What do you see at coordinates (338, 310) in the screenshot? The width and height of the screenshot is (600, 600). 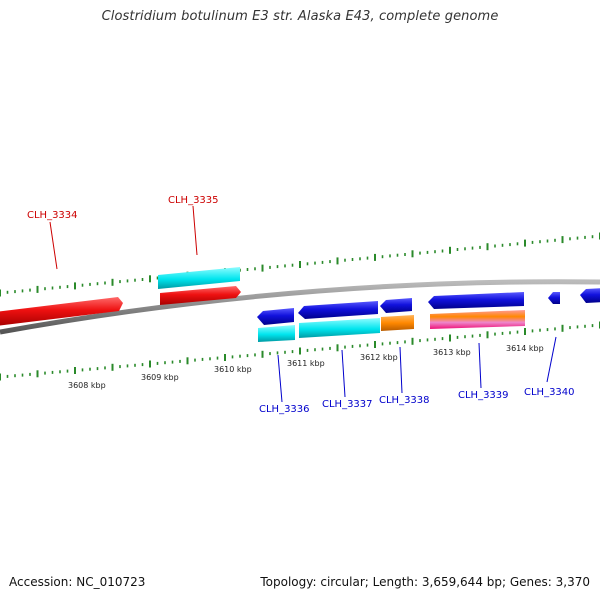 I see `gene-feature-clh3337` at bounding box center [338, 310].